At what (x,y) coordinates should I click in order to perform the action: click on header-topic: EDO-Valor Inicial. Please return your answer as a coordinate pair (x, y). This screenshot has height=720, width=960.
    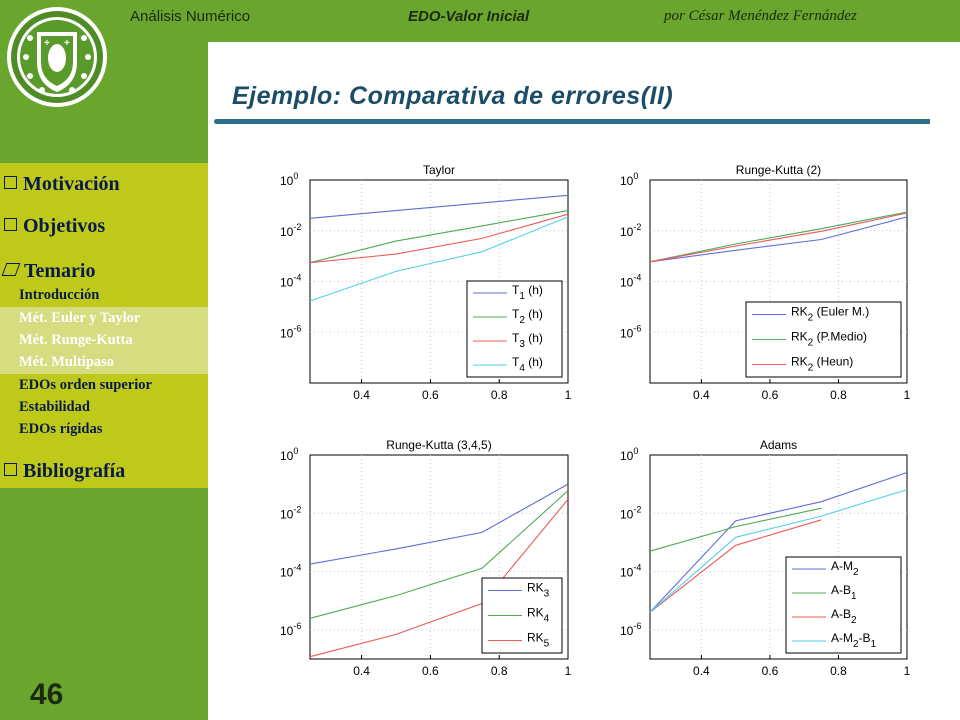
    Looking at the image, I should click on (469, 16).